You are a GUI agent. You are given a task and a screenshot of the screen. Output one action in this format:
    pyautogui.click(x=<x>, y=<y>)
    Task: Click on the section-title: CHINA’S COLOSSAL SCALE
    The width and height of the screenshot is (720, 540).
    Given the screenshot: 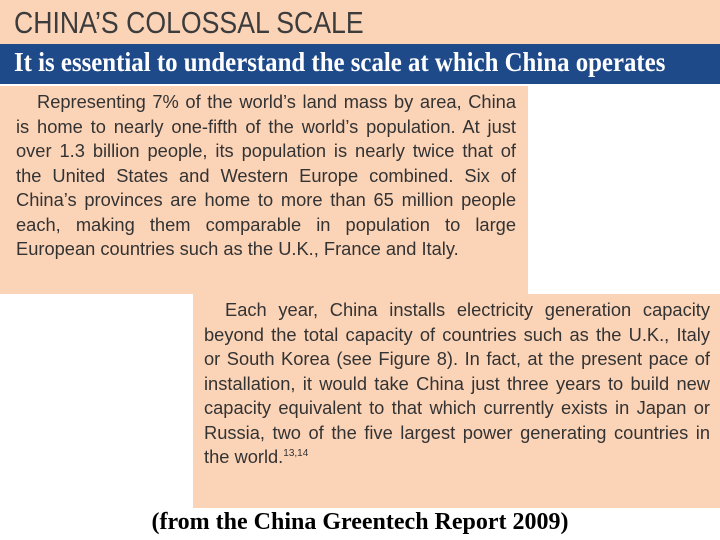 What is the action you would take?
    pyautogui.click(x=189, y=22)
    